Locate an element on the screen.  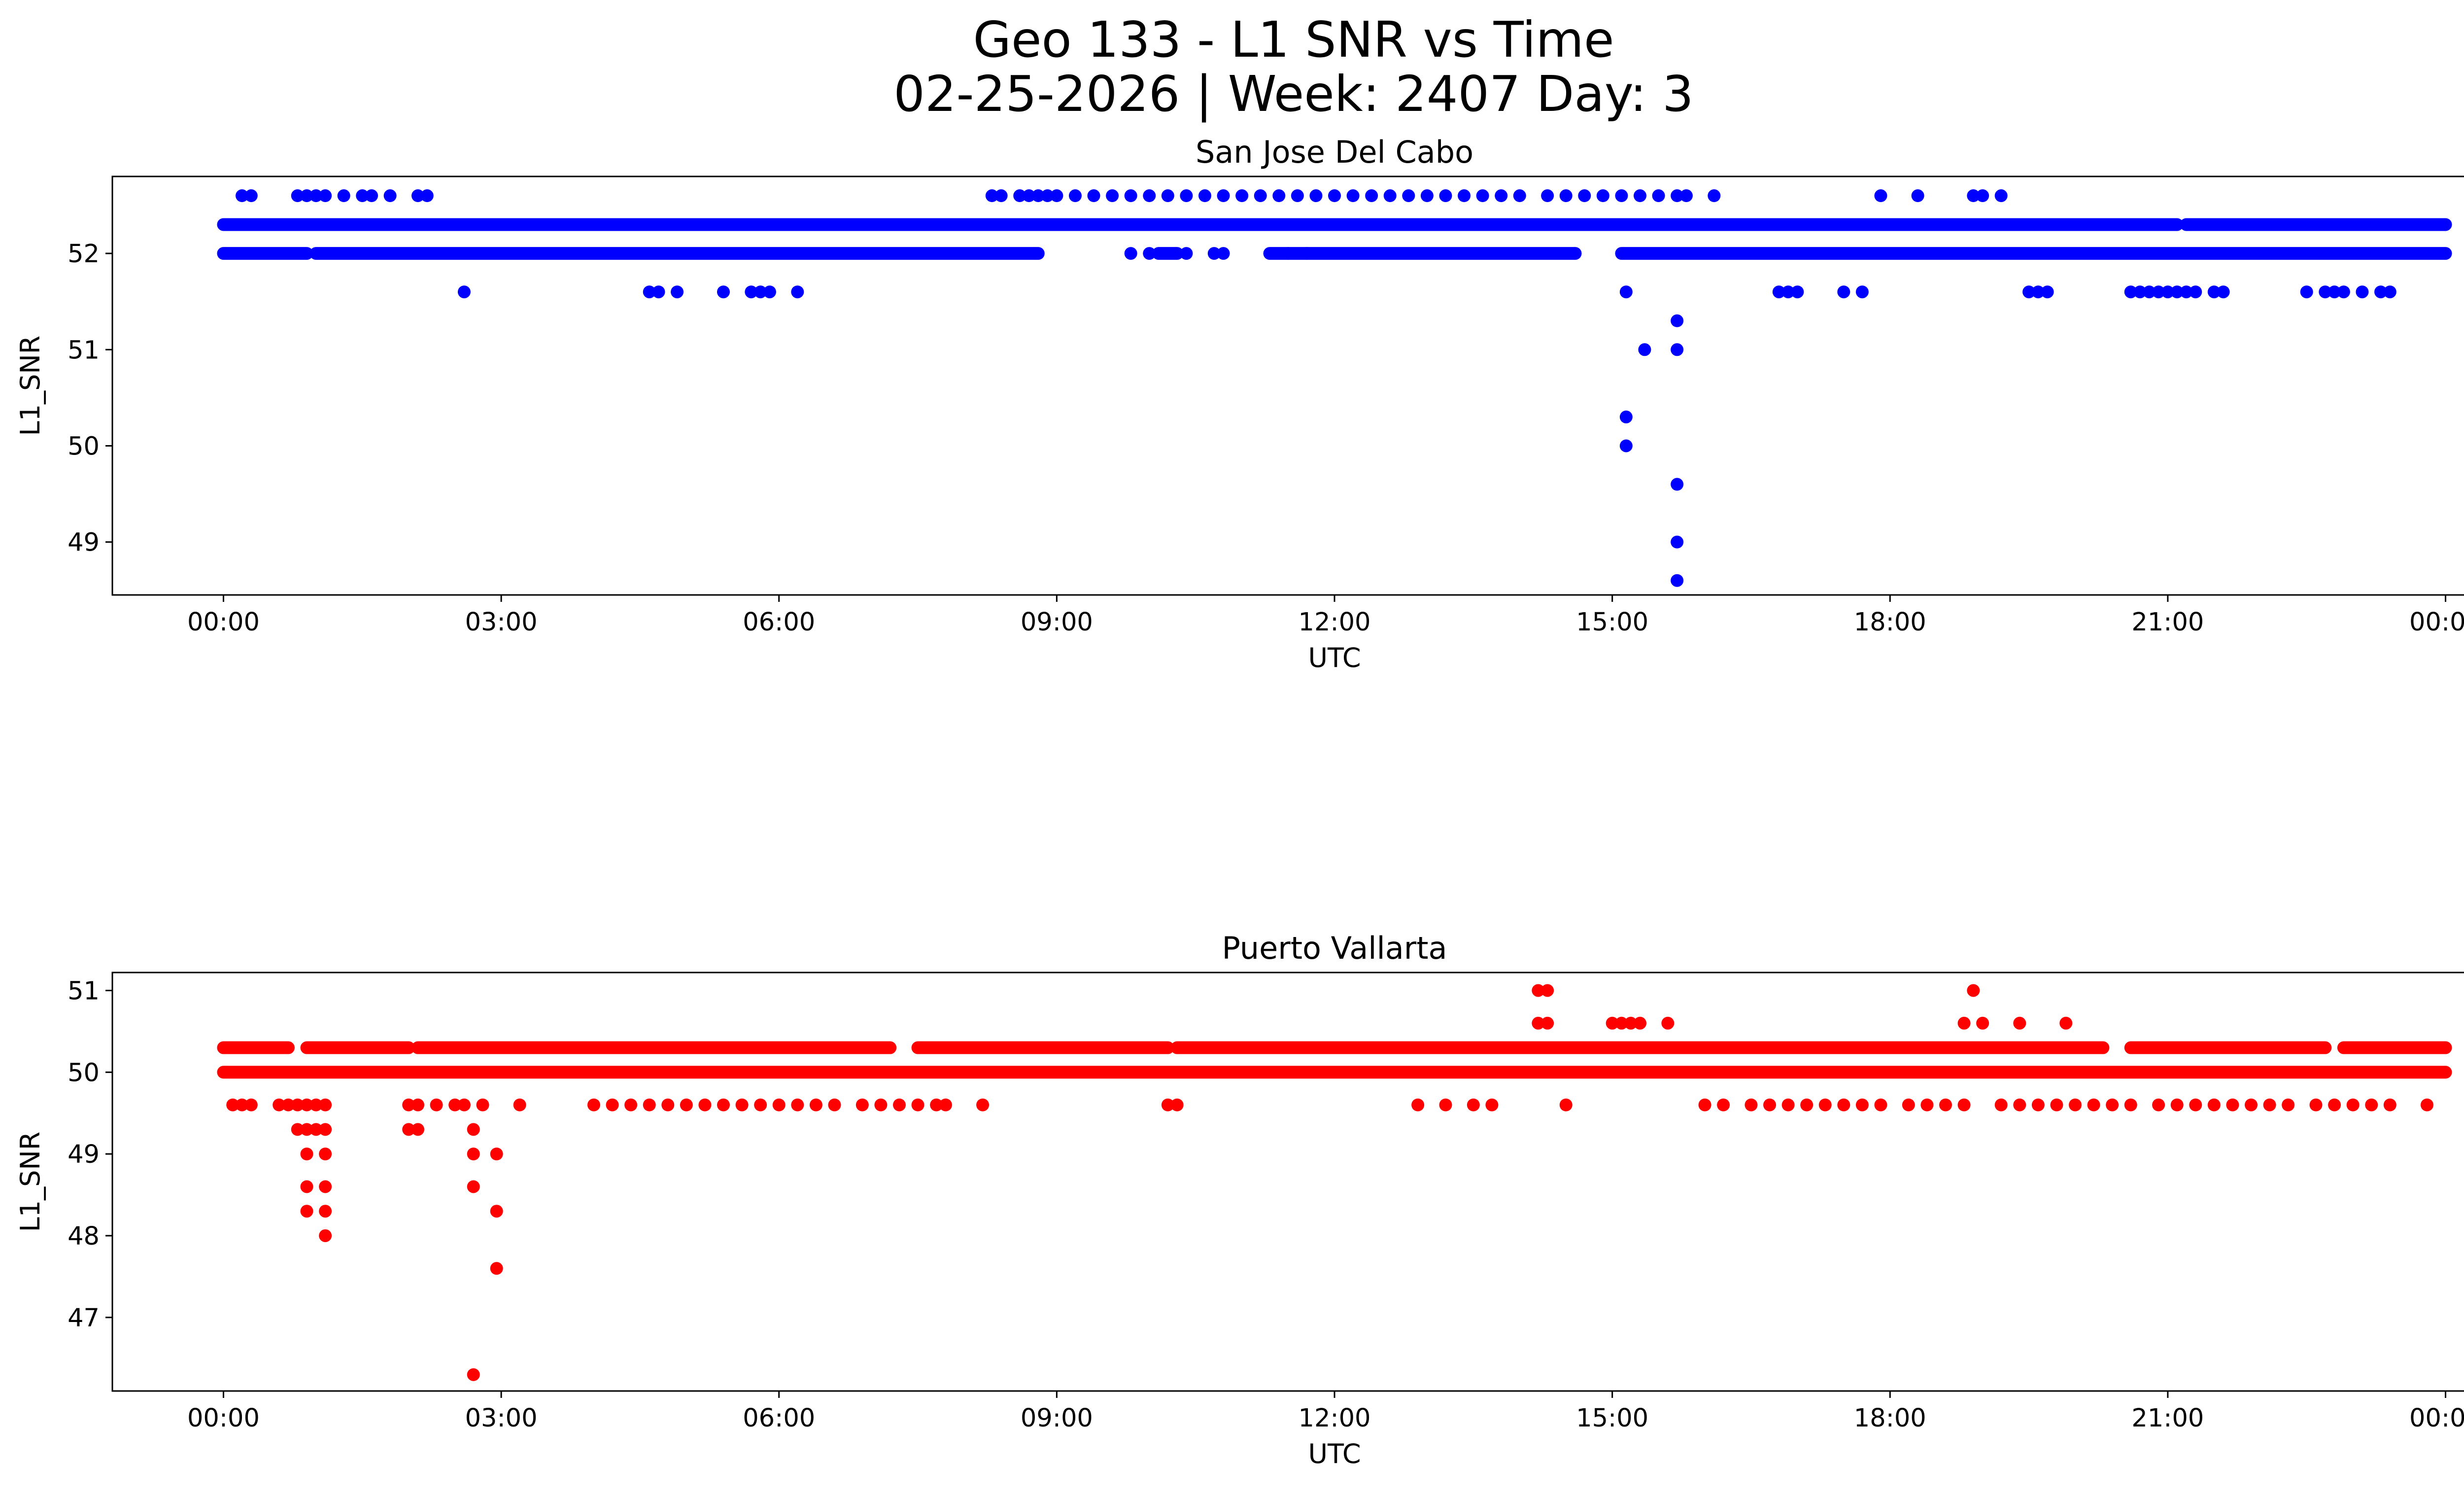
x-tick-label: 15:00 is located at coordinates (1612, 622).